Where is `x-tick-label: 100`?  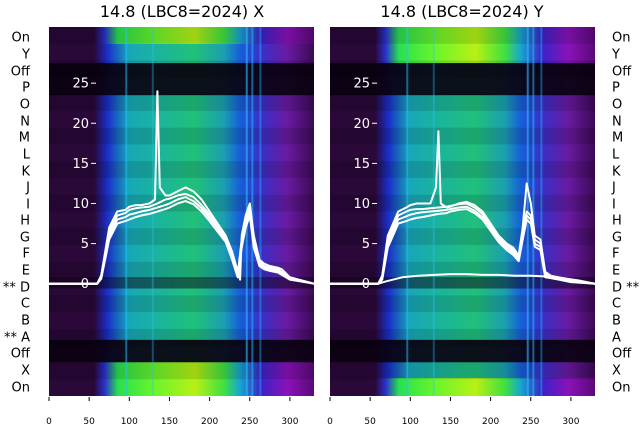
x-tick-label: 100 is located at coordinates (129, 422).